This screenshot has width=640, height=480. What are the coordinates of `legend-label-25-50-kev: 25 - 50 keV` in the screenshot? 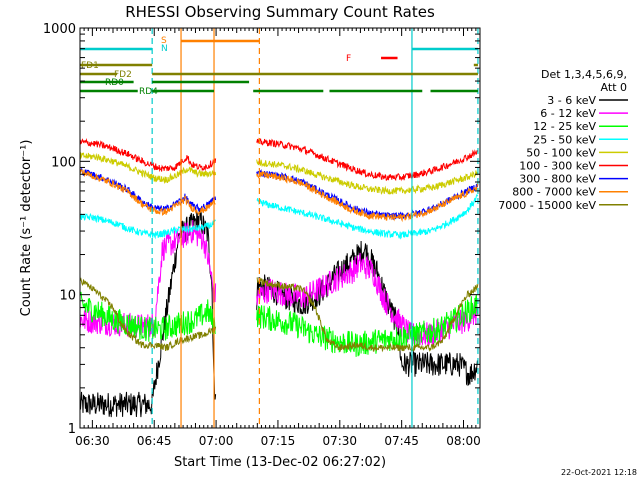 It's located at (564, 139).